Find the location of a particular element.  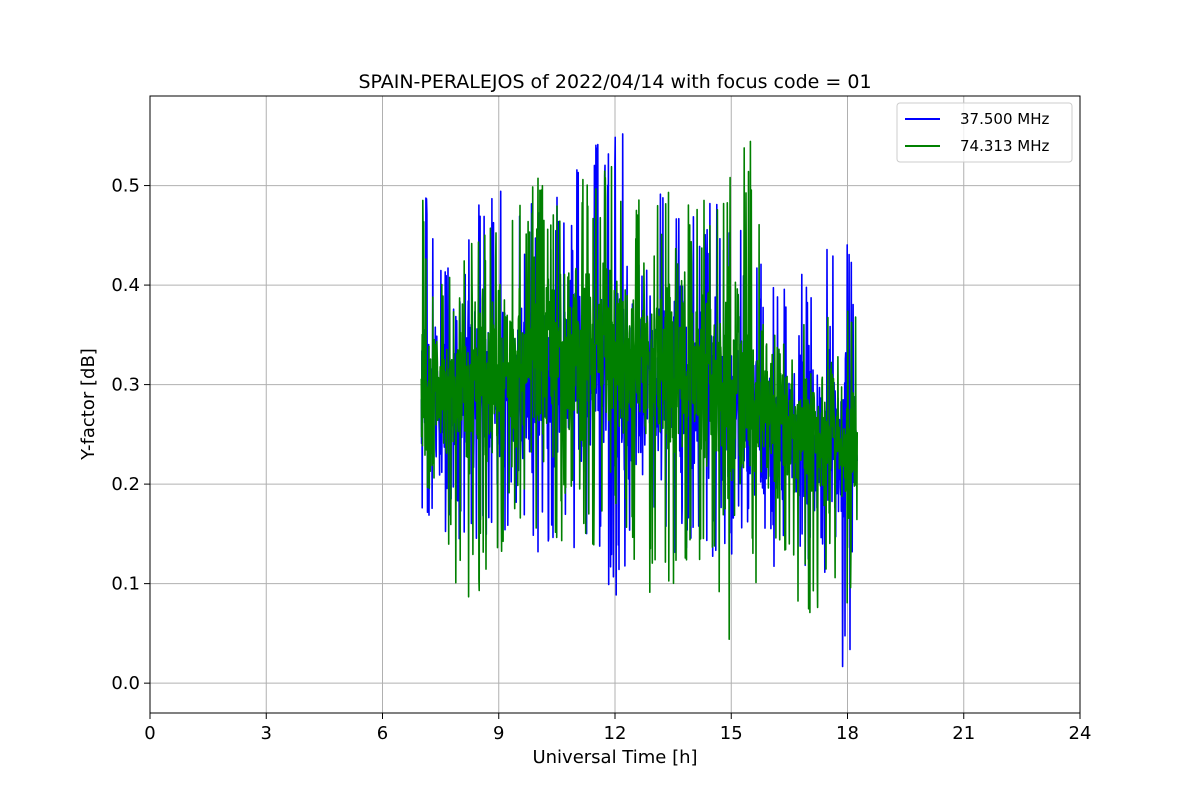

x-tick-label: 21 is located at coordinates (963, 733).